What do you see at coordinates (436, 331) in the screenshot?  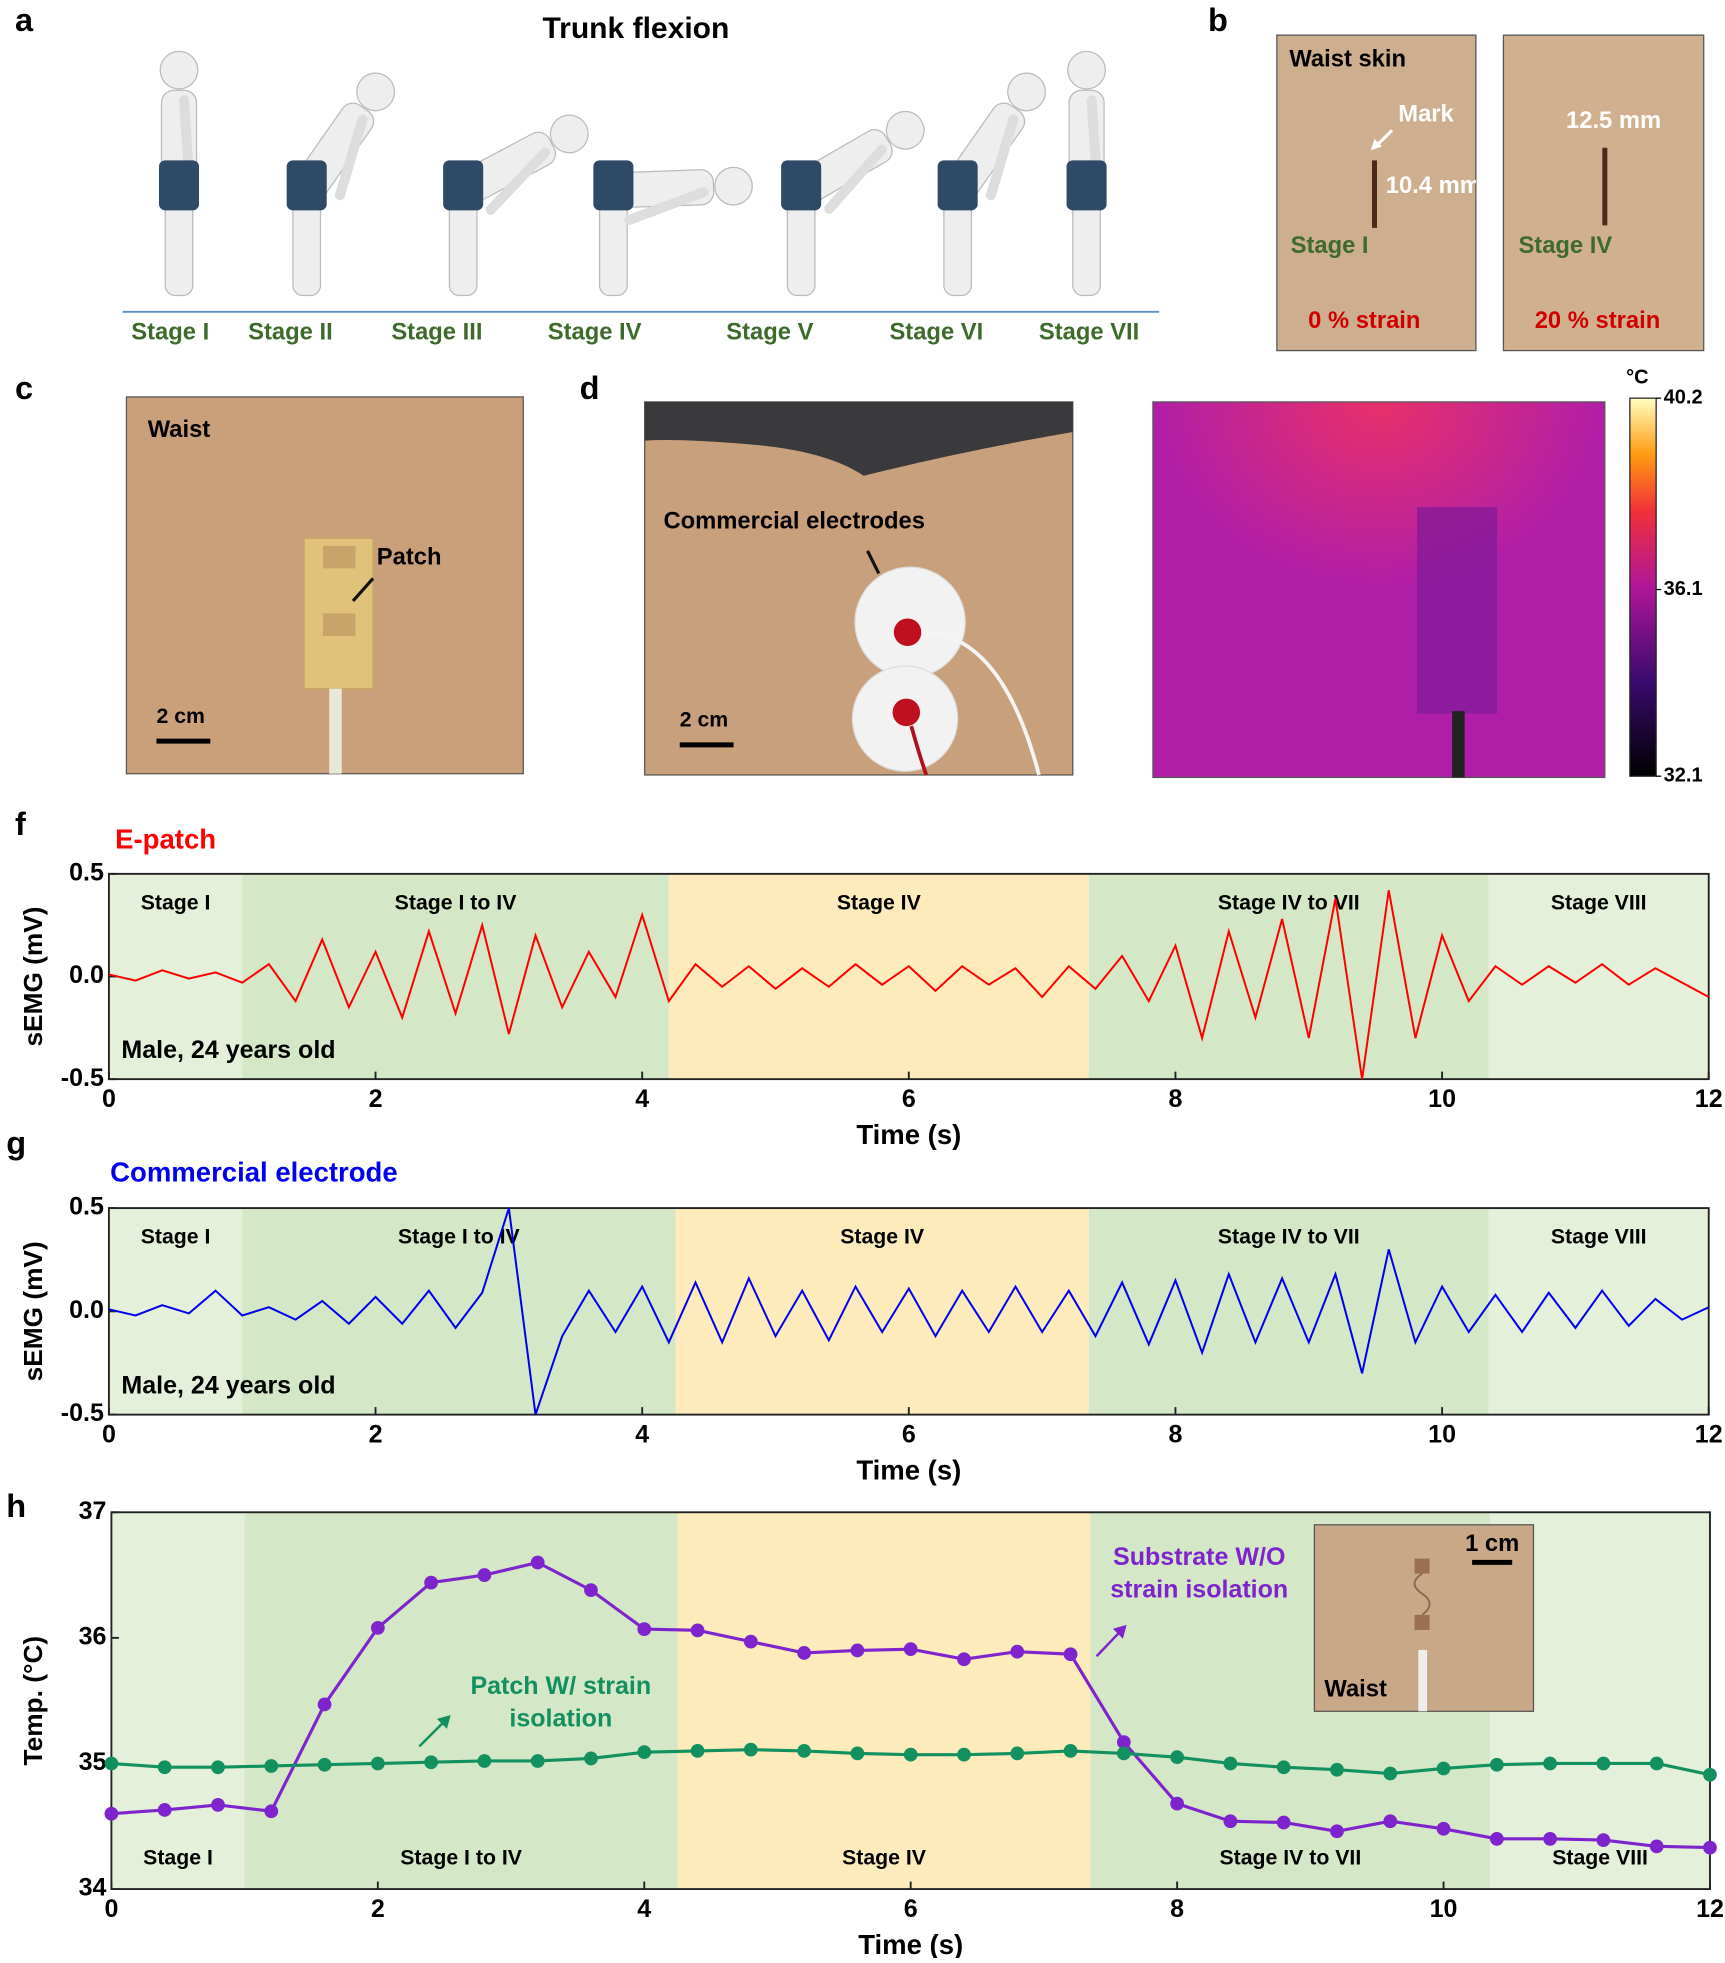 I see `stage-label: Stage III` at bounding box center [436, 331].